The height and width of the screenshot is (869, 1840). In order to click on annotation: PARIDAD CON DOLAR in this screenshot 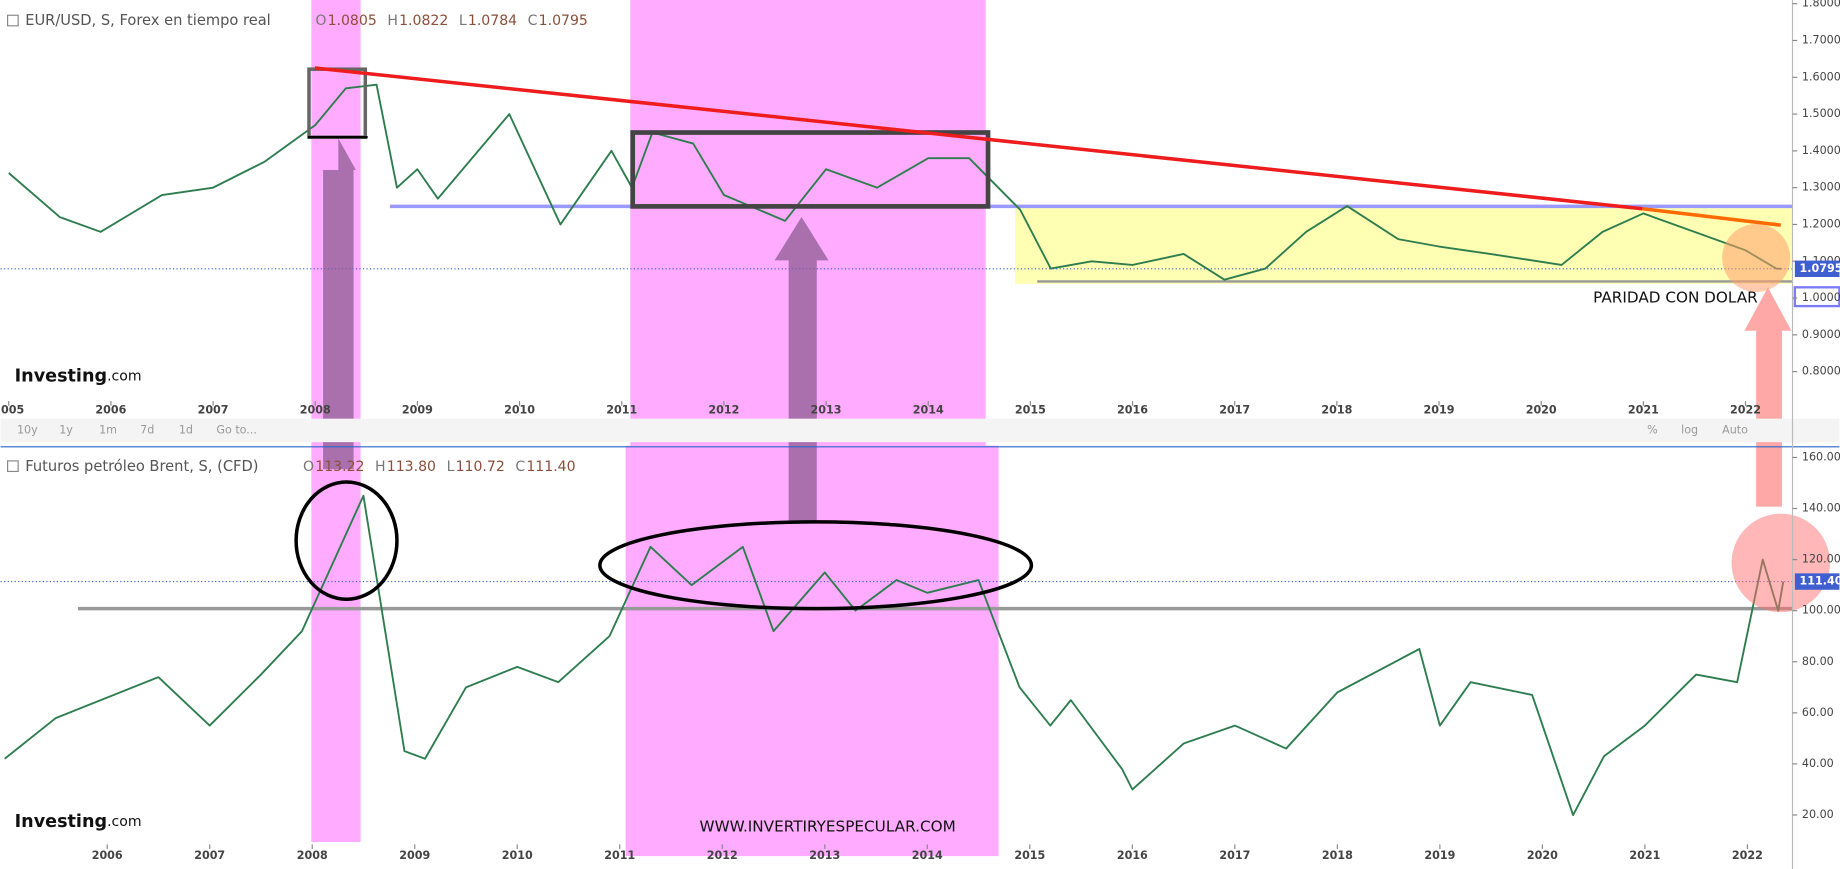, I will do `click(1675, 297)`.